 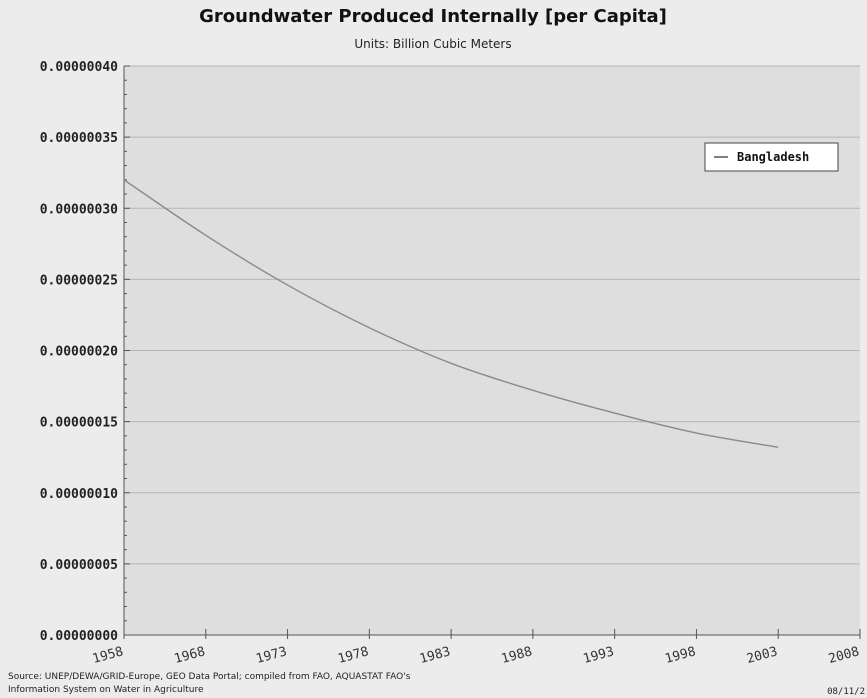 What do you see at coordinates (79, 209) in the screenshot?
I see `y-tick-label: 0.00000030` at bounding box center [79, 209].